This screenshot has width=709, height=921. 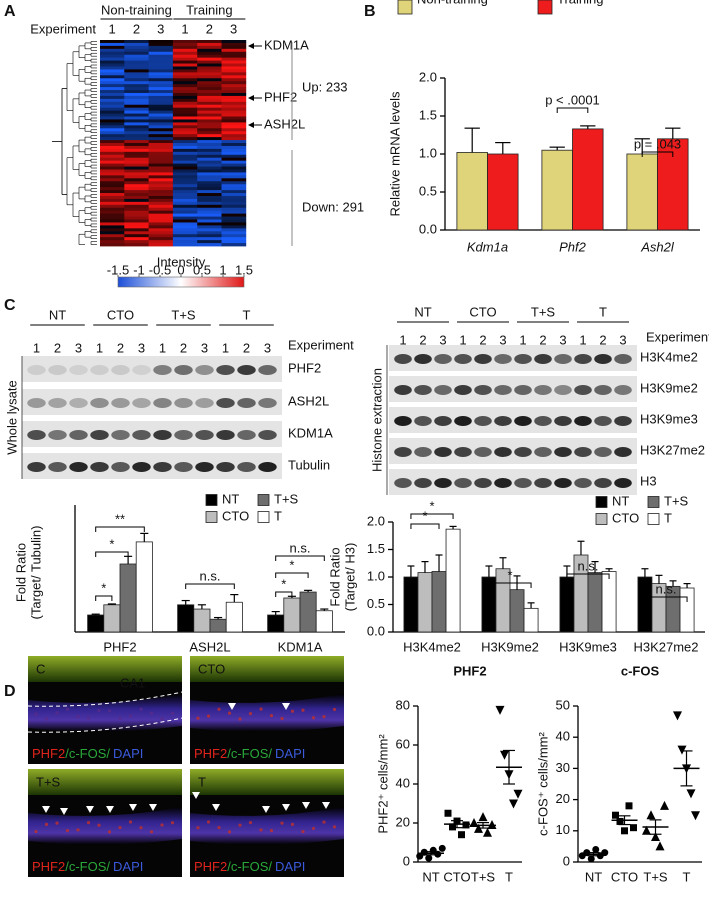 What do you see at coordinates (111, 543) in the screenshot?
I see `significance-label: *` at bounding box center [111, 543].